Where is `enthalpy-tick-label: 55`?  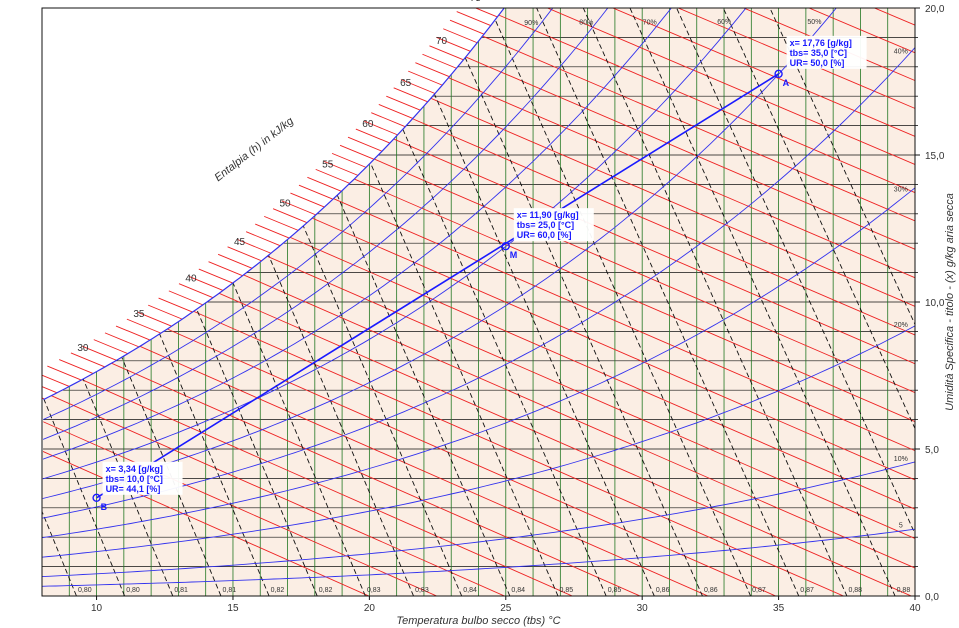
enthalpy-tick-label: 55 is located at coordinates (328, 164).